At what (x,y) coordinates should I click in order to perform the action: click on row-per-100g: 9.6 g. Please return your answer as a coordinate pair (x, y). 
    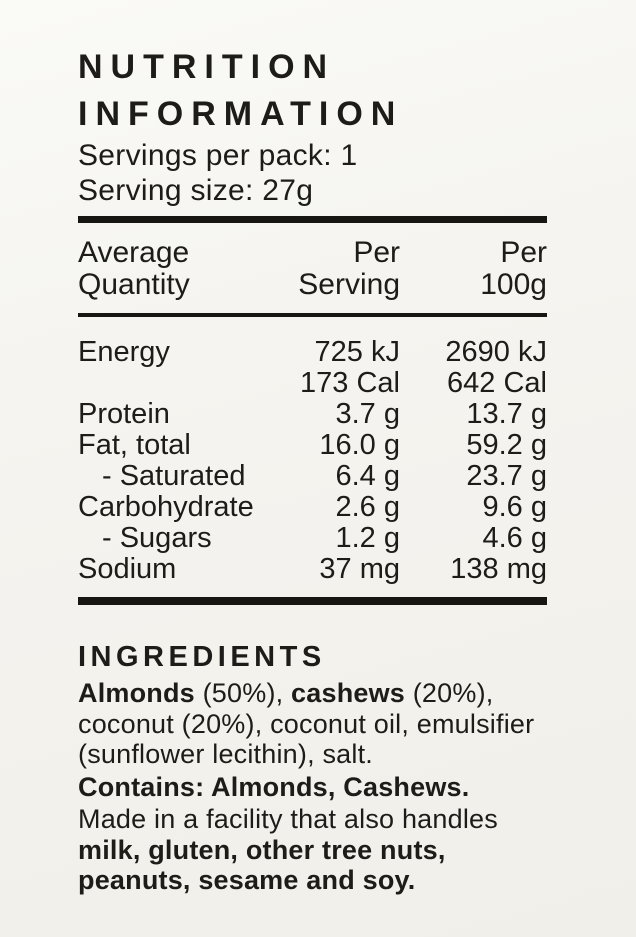
    Looking at the image, I should click on (515, 507).